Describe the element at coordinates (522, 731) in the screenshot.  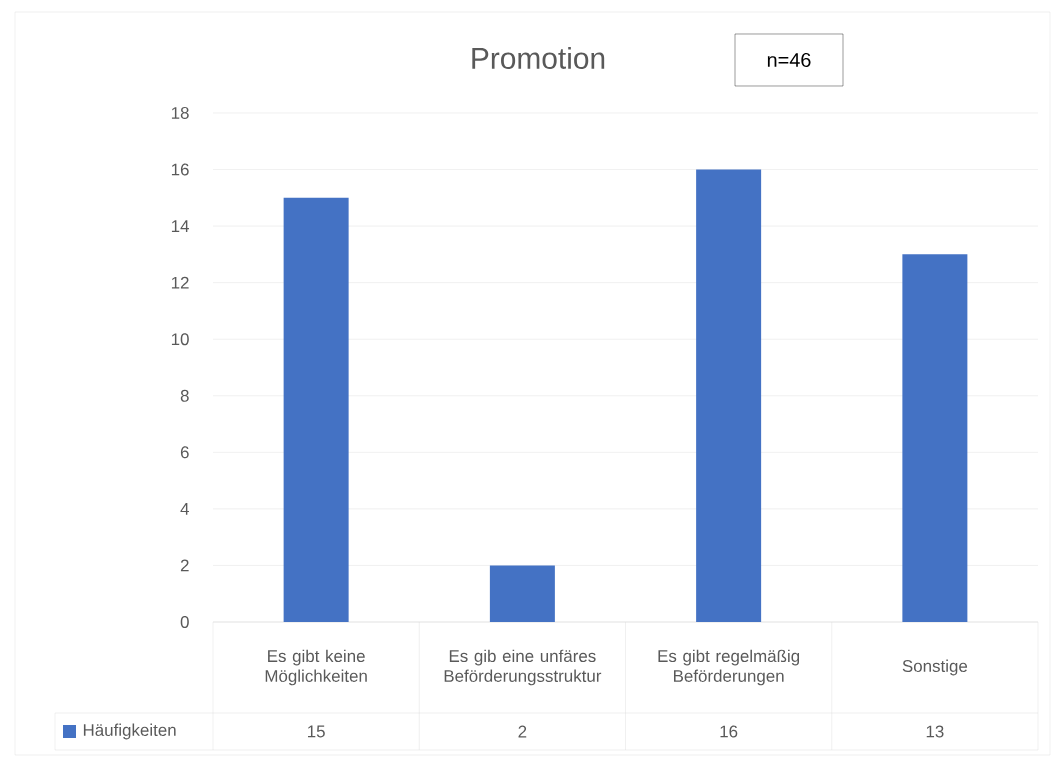
I see `data-label: 2` at that location.